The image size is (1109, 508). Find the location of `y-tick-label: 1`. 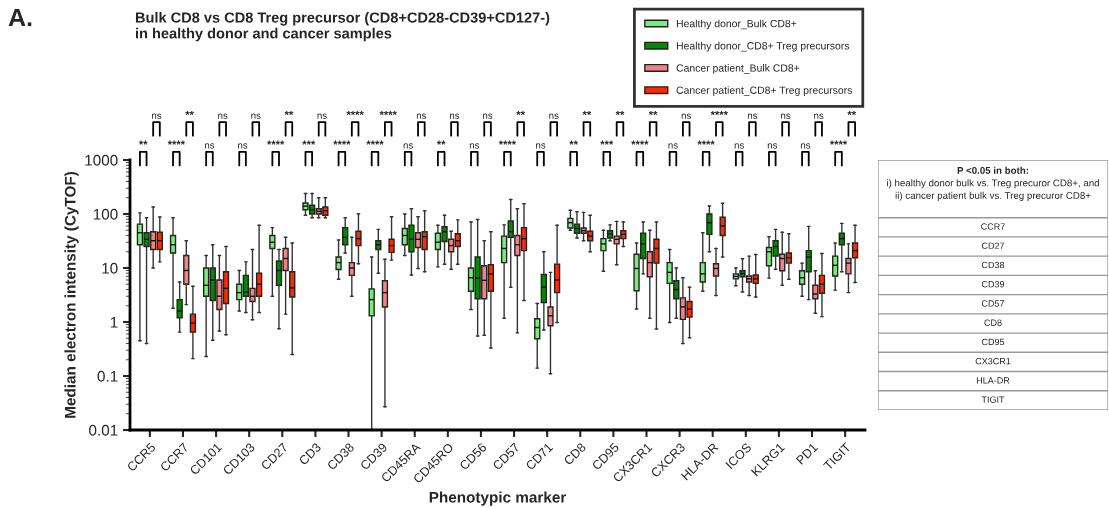

y-tick-label: 1 is located at coordinates (114, 322).